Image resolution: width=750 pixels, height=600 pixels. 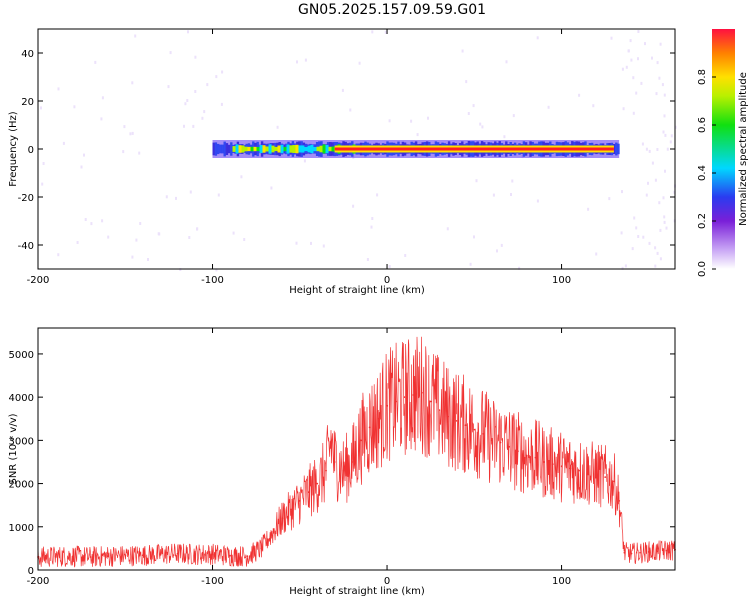 I want to click on spectrogram-y-tick-label: -20, so click(x=26, y=198).